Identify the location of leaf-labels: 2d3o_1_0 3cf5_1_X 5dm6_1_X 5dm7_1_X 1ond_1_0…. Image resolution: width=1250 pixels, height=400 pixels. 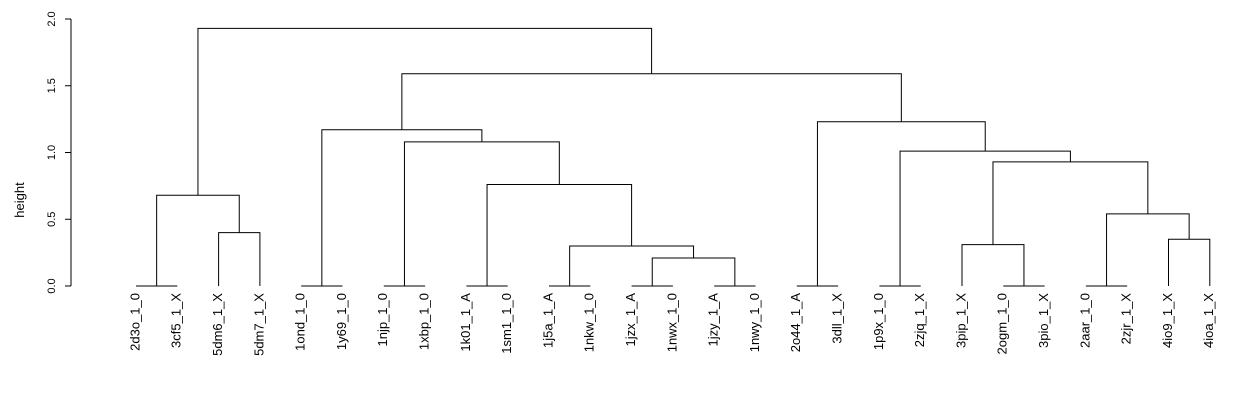
(671, 324).